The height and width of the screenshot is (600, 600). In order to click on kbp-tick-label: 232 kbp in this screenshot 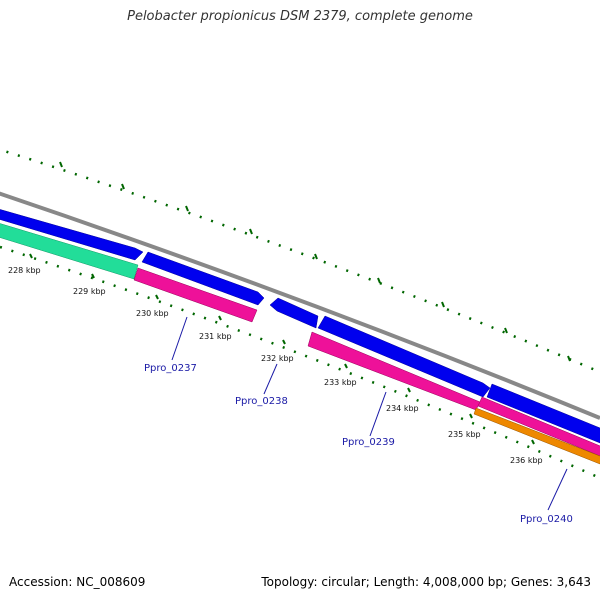, I will do `click(277, 358)`.